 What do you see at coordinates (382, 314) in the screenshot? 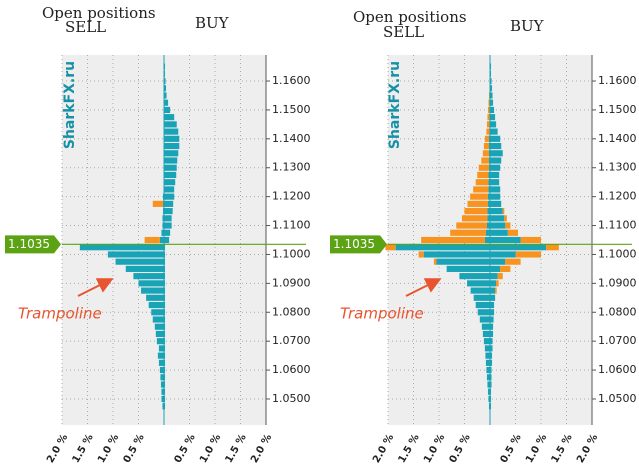
I see `annotation: Trampoline` at bounding box center [382, 314].